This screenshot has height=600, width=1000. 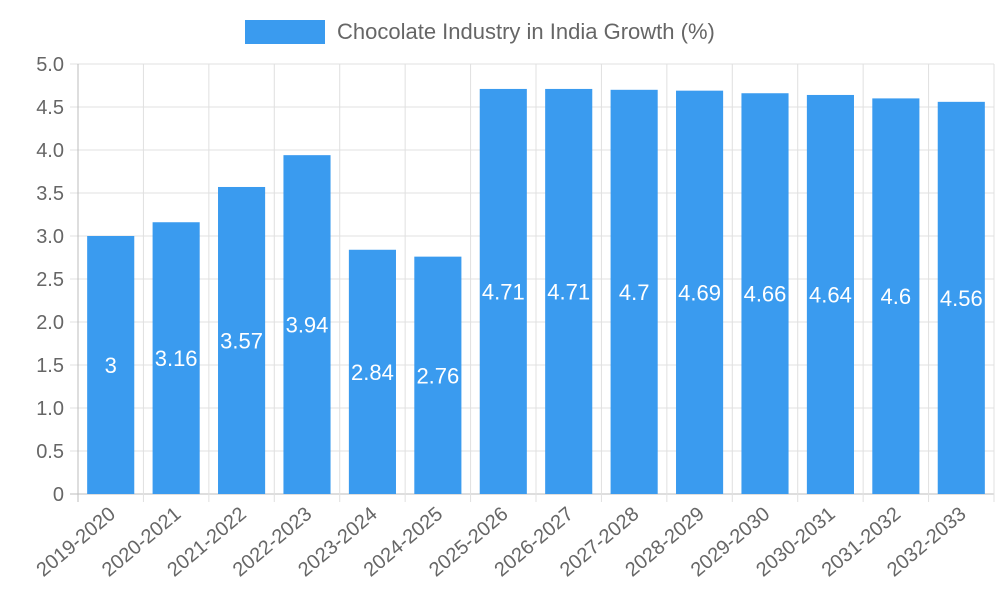 I want to click on y-axis: 0 0.5 1.0 1.5 2.0 2.5 3.0 3.5 4.0 4.5 5.0, so click(x=50, y=280).